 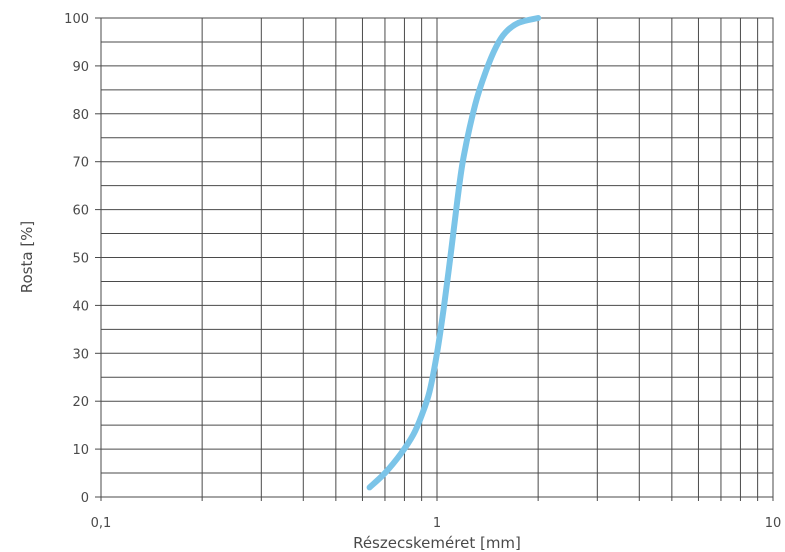 What do you see at coordinates (85, 498) in the screenshot?
I see `y-tick-label: 0` at bounding box center [85, 498].